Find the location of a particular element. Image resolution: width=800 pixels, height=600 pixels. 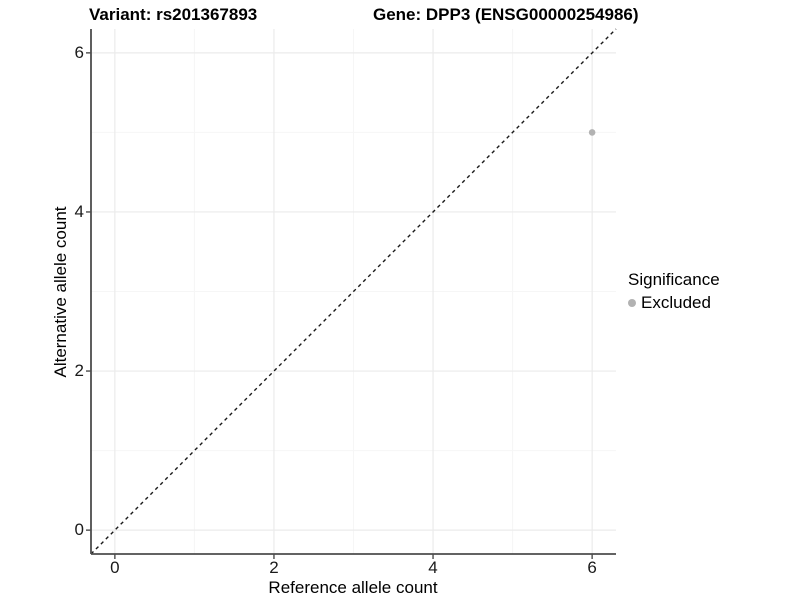

legend-item: Excluded is located at coordinates (674, 303).